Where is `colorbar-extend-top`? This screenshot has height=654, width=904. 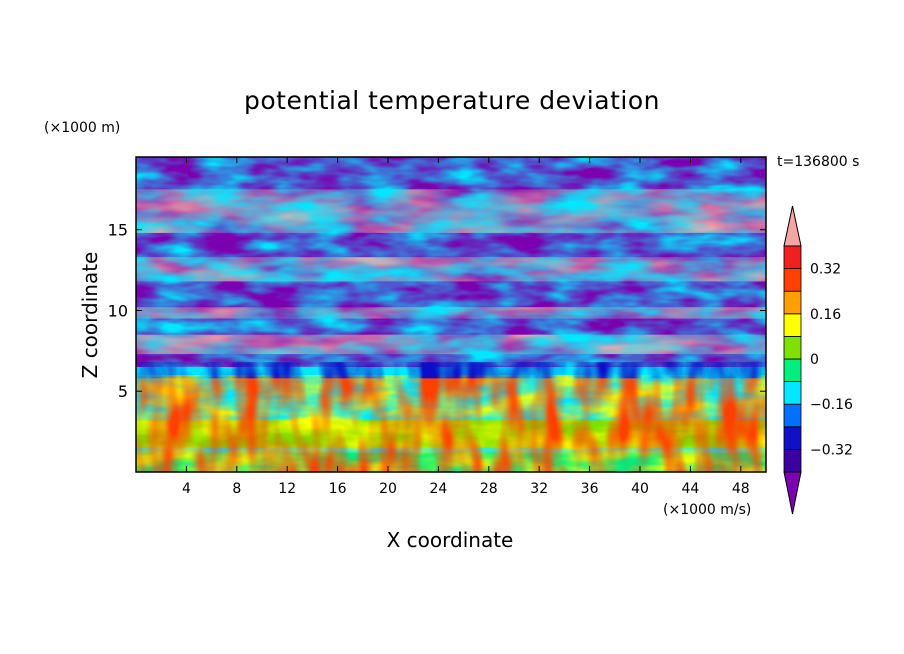
colorbar-extend-top is located at coordinates (792, 226).